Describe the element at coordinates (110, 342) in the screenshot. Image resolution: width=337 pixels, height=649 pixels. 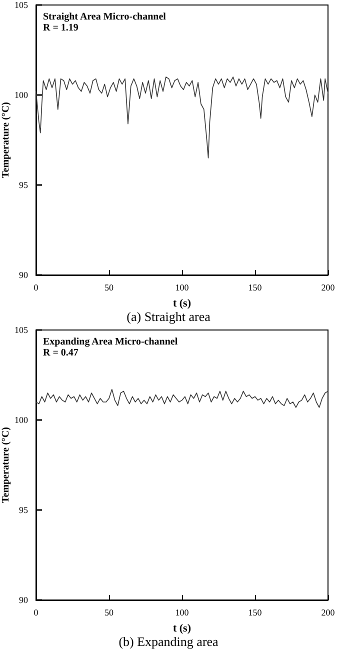
I see `text: Expanding Area Micro-channel` at that location.